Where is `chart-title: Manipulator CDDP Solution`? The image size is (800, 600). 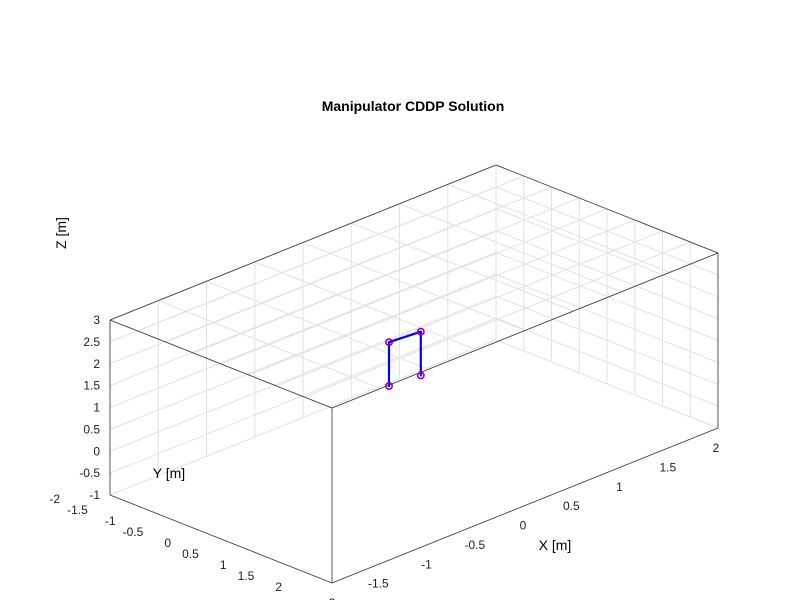
chart-title: Manipulator CDDP Solution is located at coordinates (413, 106).